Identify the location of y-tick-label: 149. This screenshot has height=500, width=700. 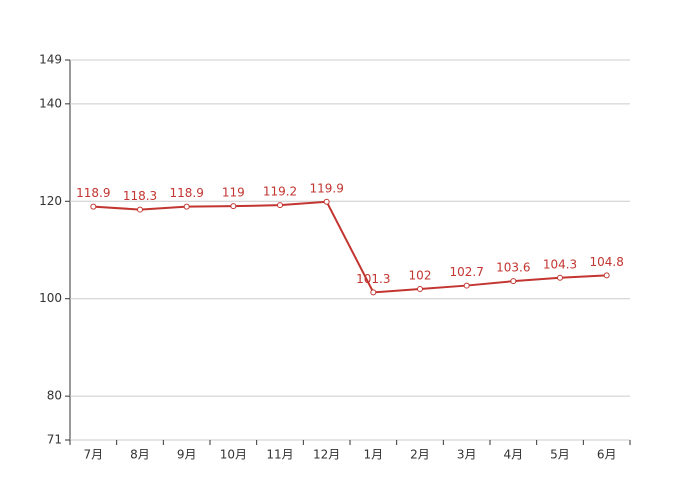
(50, 60).